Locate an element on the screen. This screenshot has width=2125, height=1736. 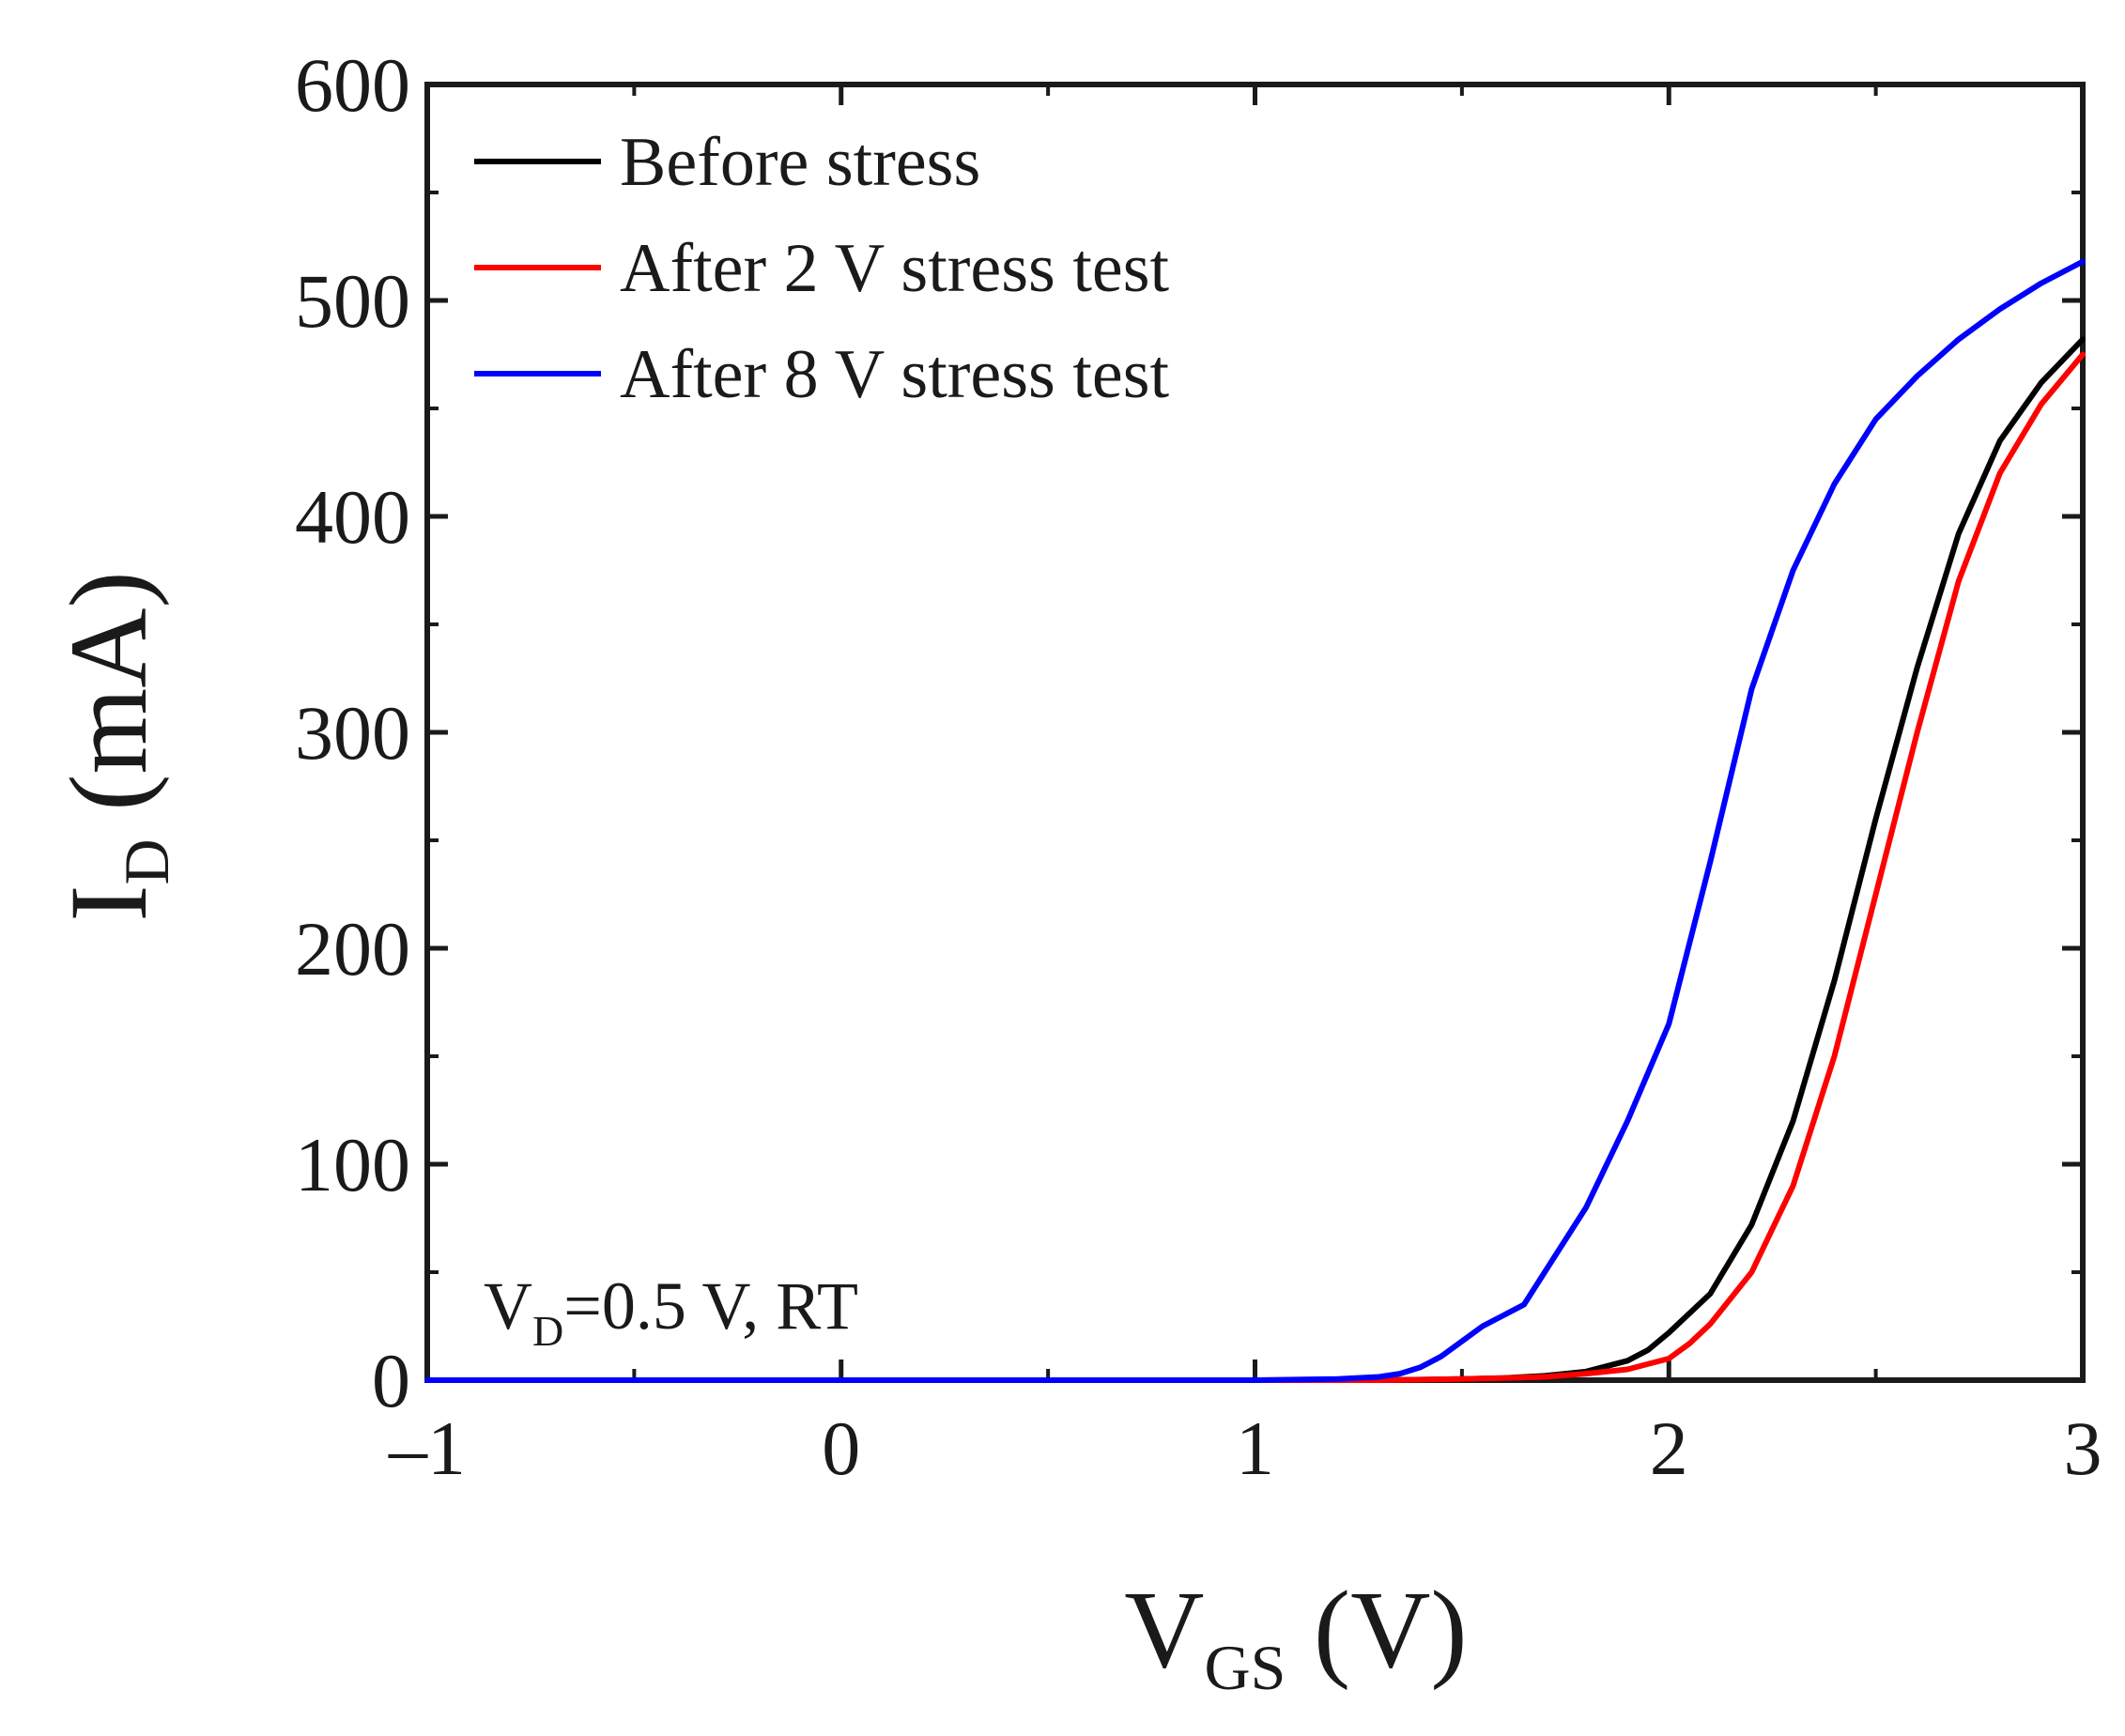
y-axis-title: ID (mA) is located at coordinates (114, 746).